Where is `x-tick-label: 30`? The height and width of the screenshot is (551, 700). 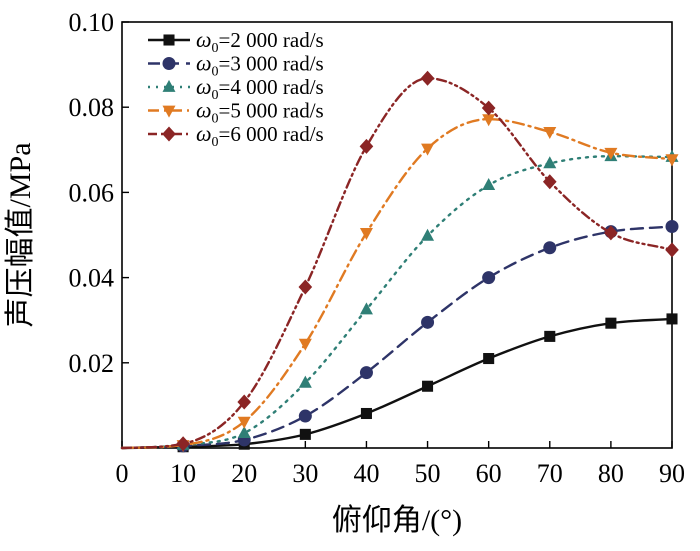 x-tick-label: 30 is located at coordinates (305, 473).